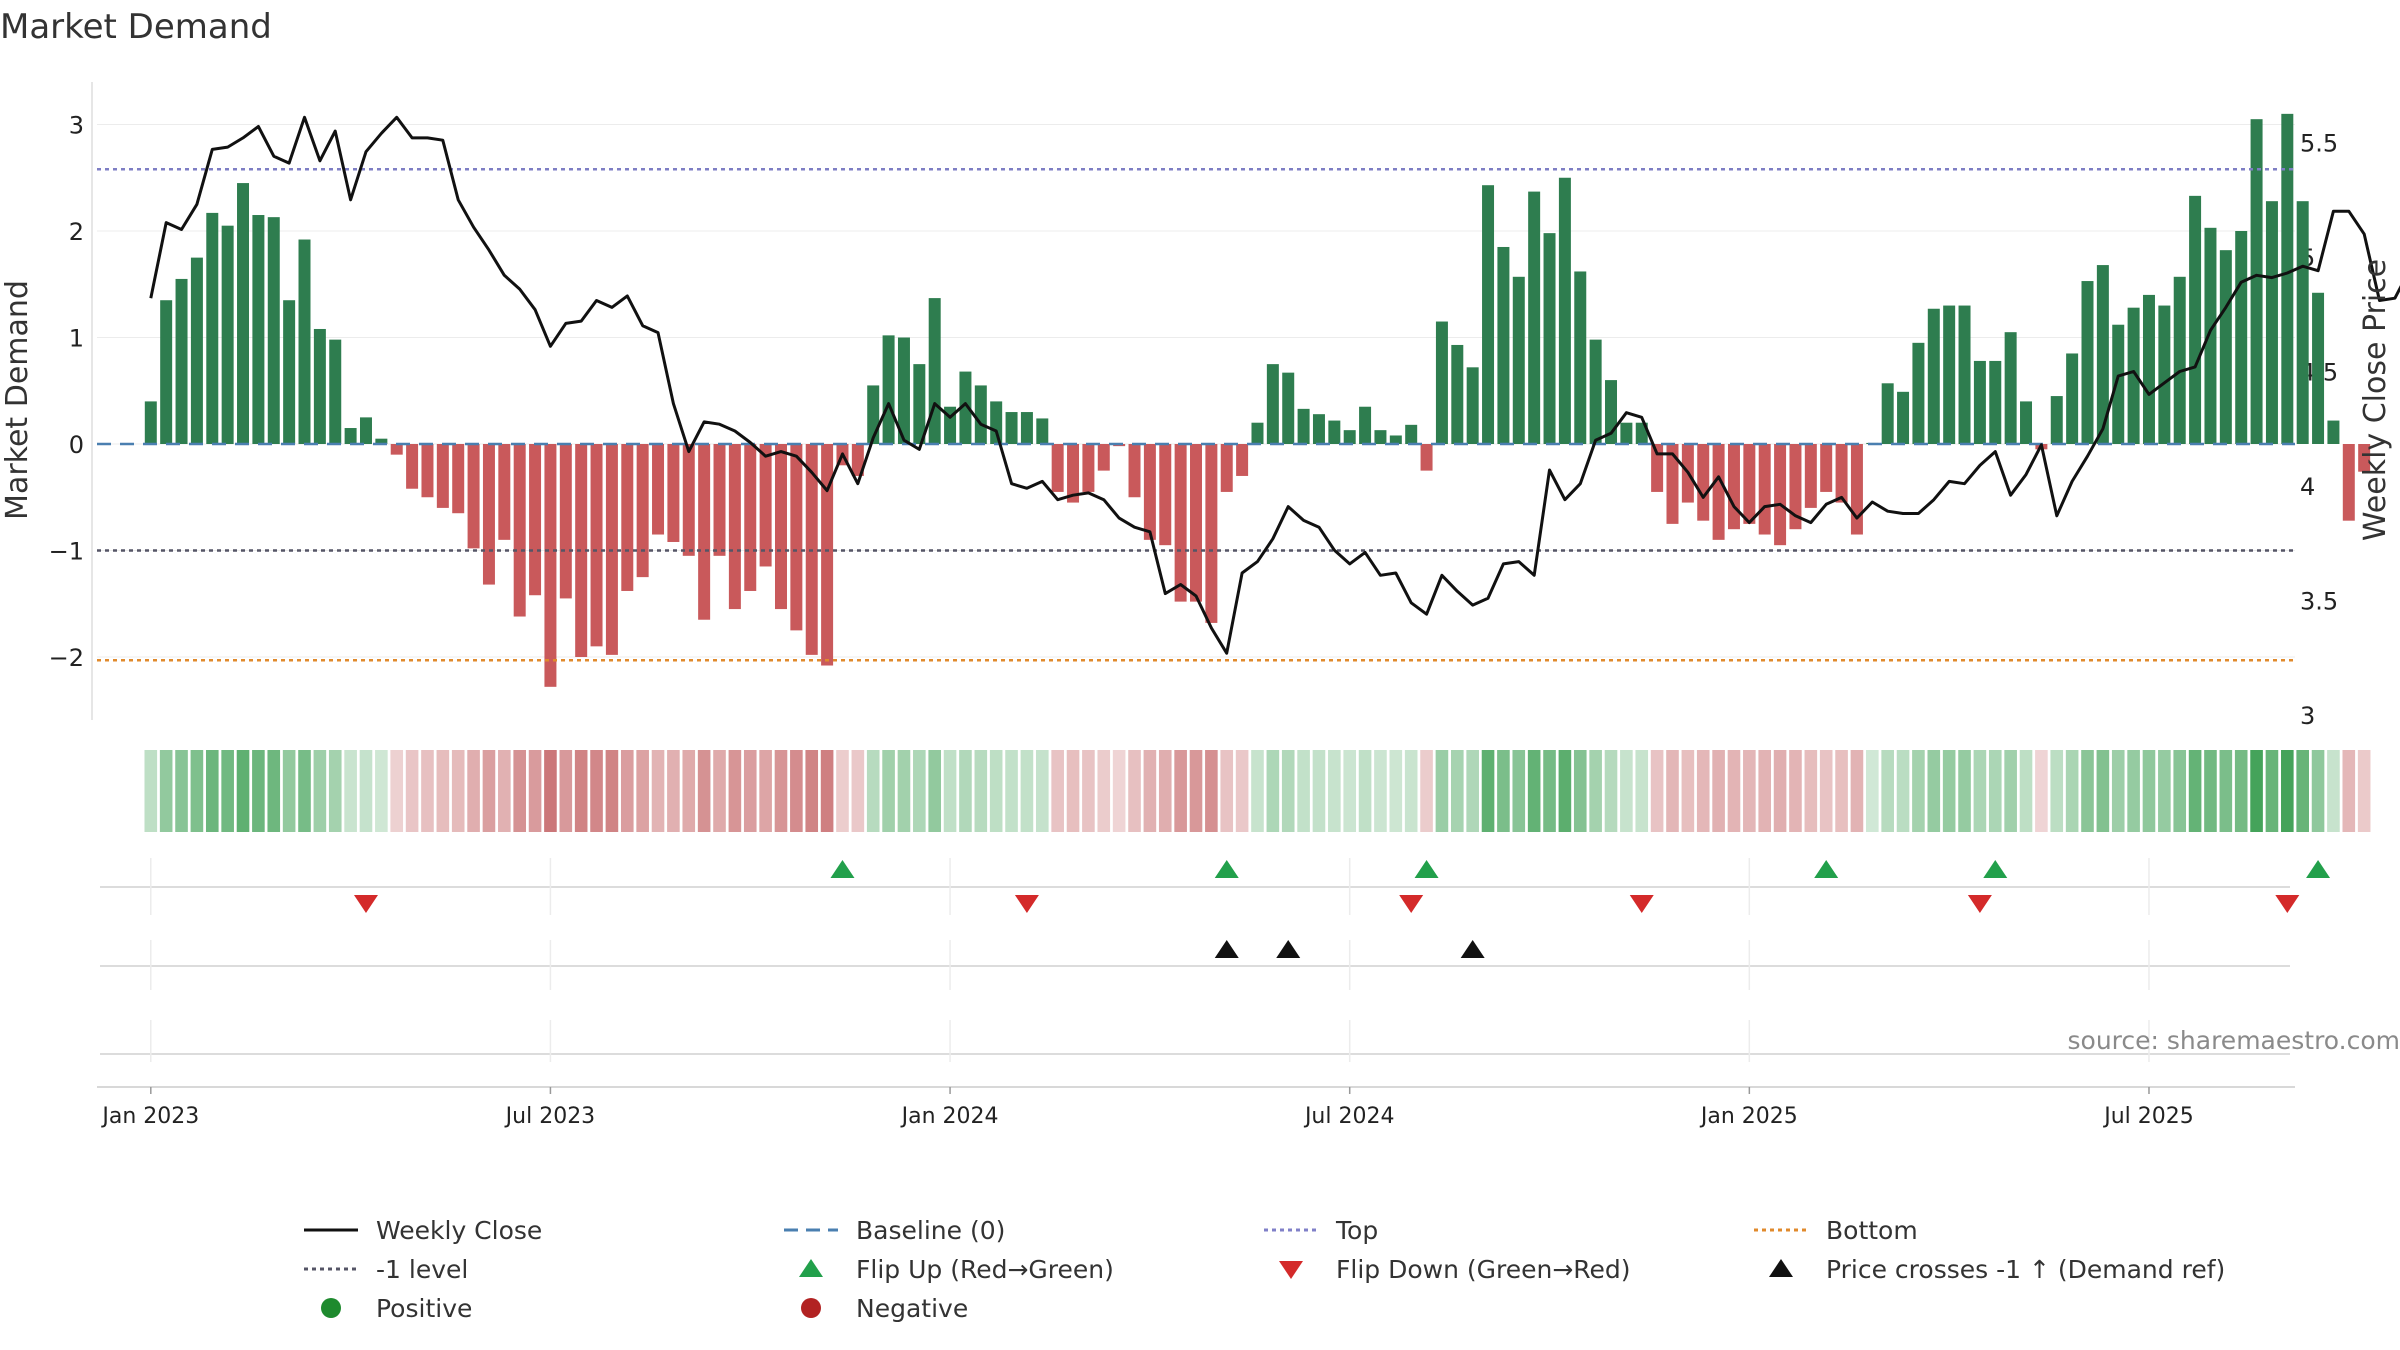 Image resolution: width=2400 pixels, height=1350 pixels. Describe the element at coordinates (2375, 400) in the screenshot. I see `y2-axis-label: Weekly Close Price` at that location.